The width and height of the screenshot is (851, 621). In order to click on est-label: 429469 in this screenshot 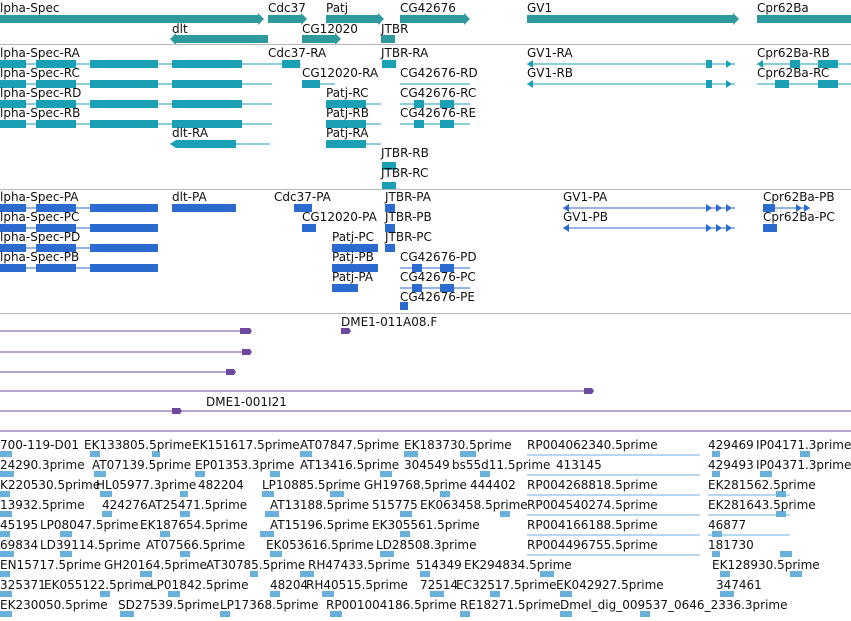, I will do `click(731, 445)`.